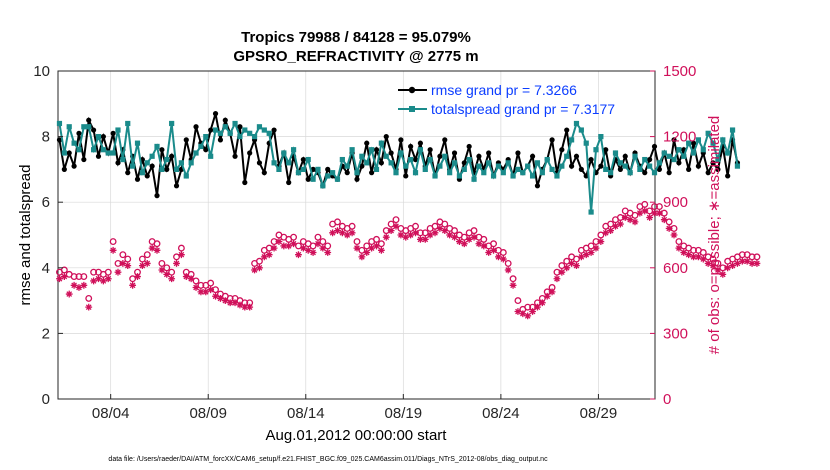  I want to click on x-tick-label: 08/04, so click(111, 413).